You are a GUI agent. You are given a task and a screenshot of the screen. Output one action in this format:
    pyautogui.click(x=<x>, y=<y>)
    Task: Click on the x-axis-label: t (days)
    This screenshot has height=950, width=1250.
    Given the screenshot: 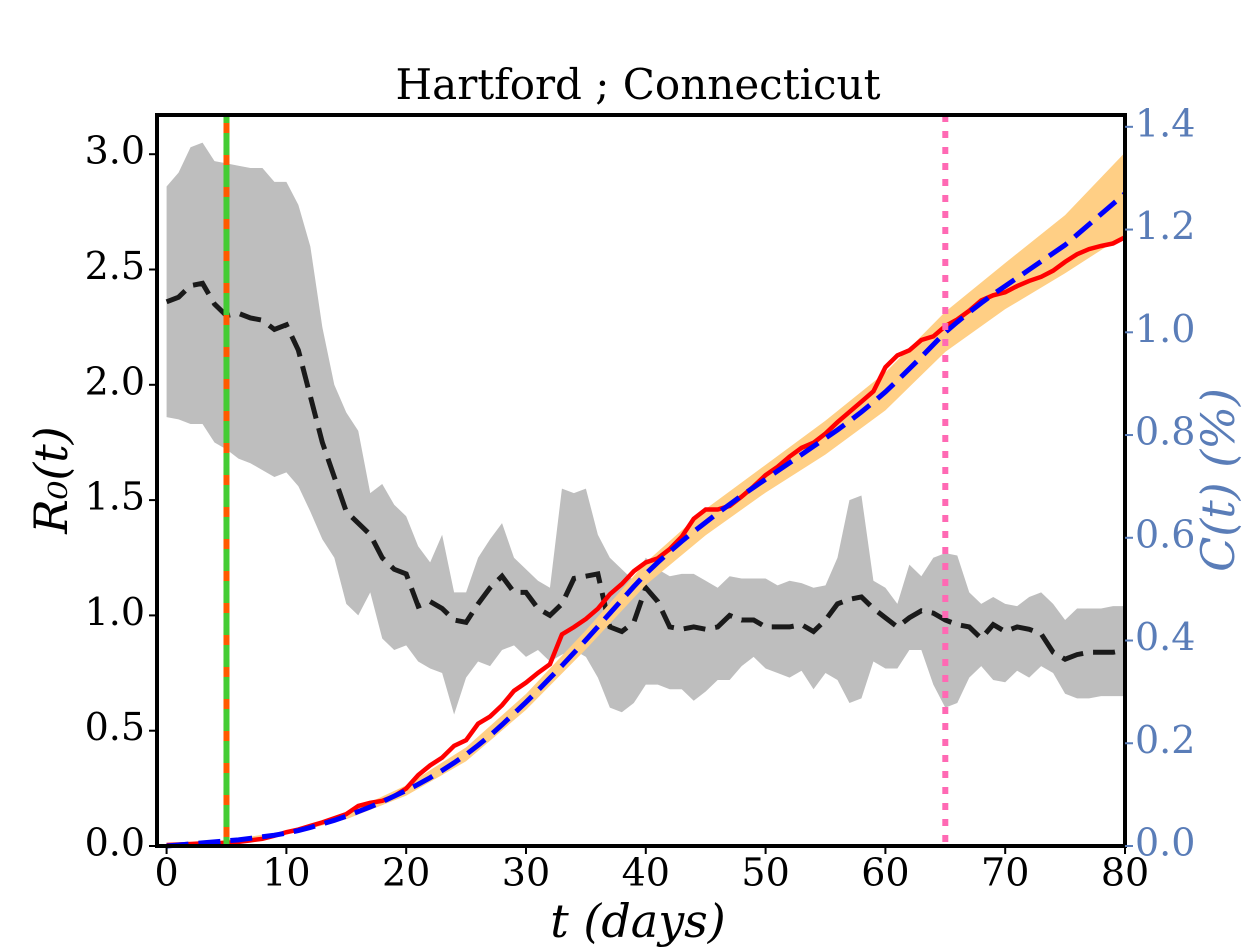 What is the action you would take?
    pyautogui.click(x=637, y=921)
    